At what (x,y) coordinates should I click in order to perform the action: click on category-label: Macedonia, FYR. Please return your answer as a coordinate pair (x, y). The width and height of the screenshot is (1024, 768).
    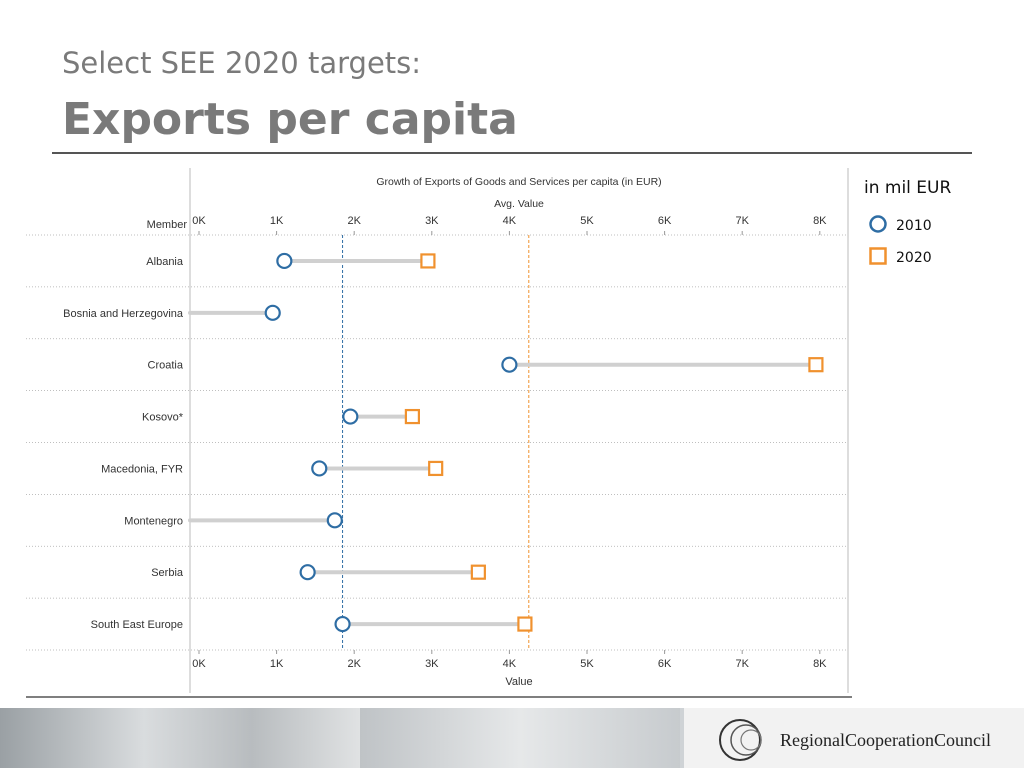
    Looking at the image, I should click on (142, 469).